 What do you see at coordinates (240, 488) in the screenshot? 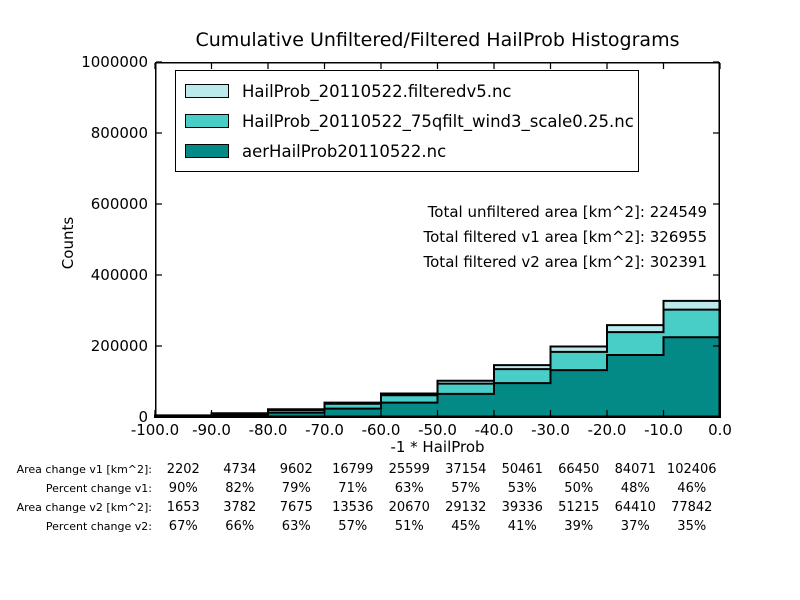
I see `table-cell: 82%` at bounding box center [240, 488].